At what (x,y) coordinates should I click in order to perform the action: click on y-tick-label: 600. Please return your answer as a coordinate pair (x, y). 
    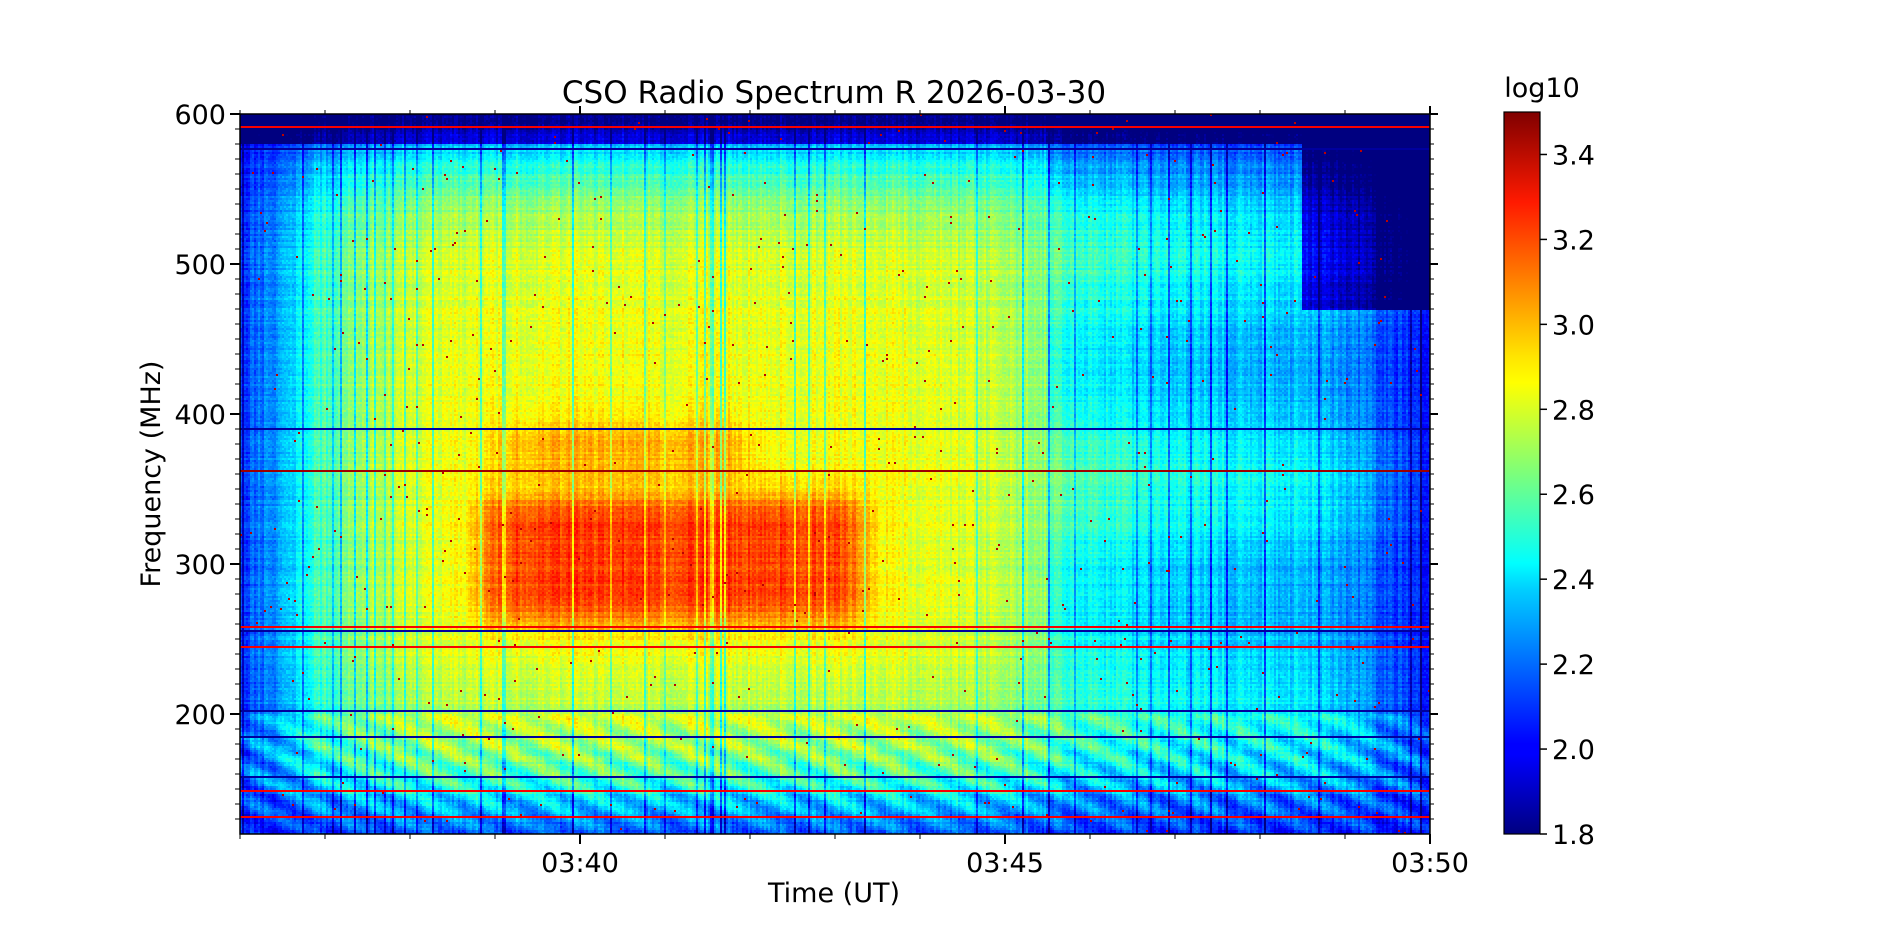
    Looking at the image, I should click on (200, 115).